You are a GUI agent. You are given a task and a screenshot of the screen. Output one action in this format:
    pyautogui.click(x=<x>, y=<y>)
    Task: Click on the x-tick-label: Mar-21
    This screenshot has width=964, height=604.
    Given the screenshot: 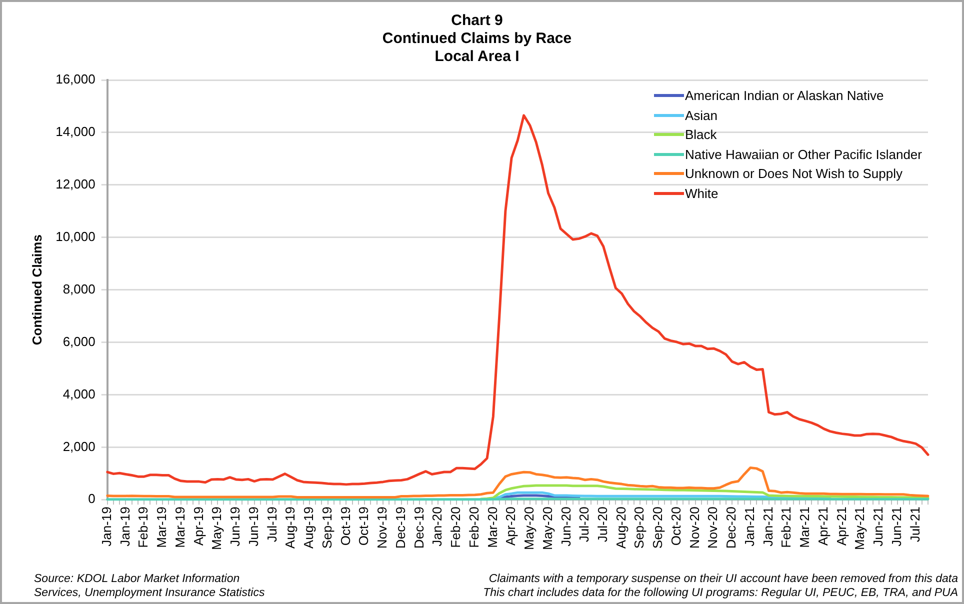 What is the action you would take?
    pyautogui.click(x=804, y=527)
    